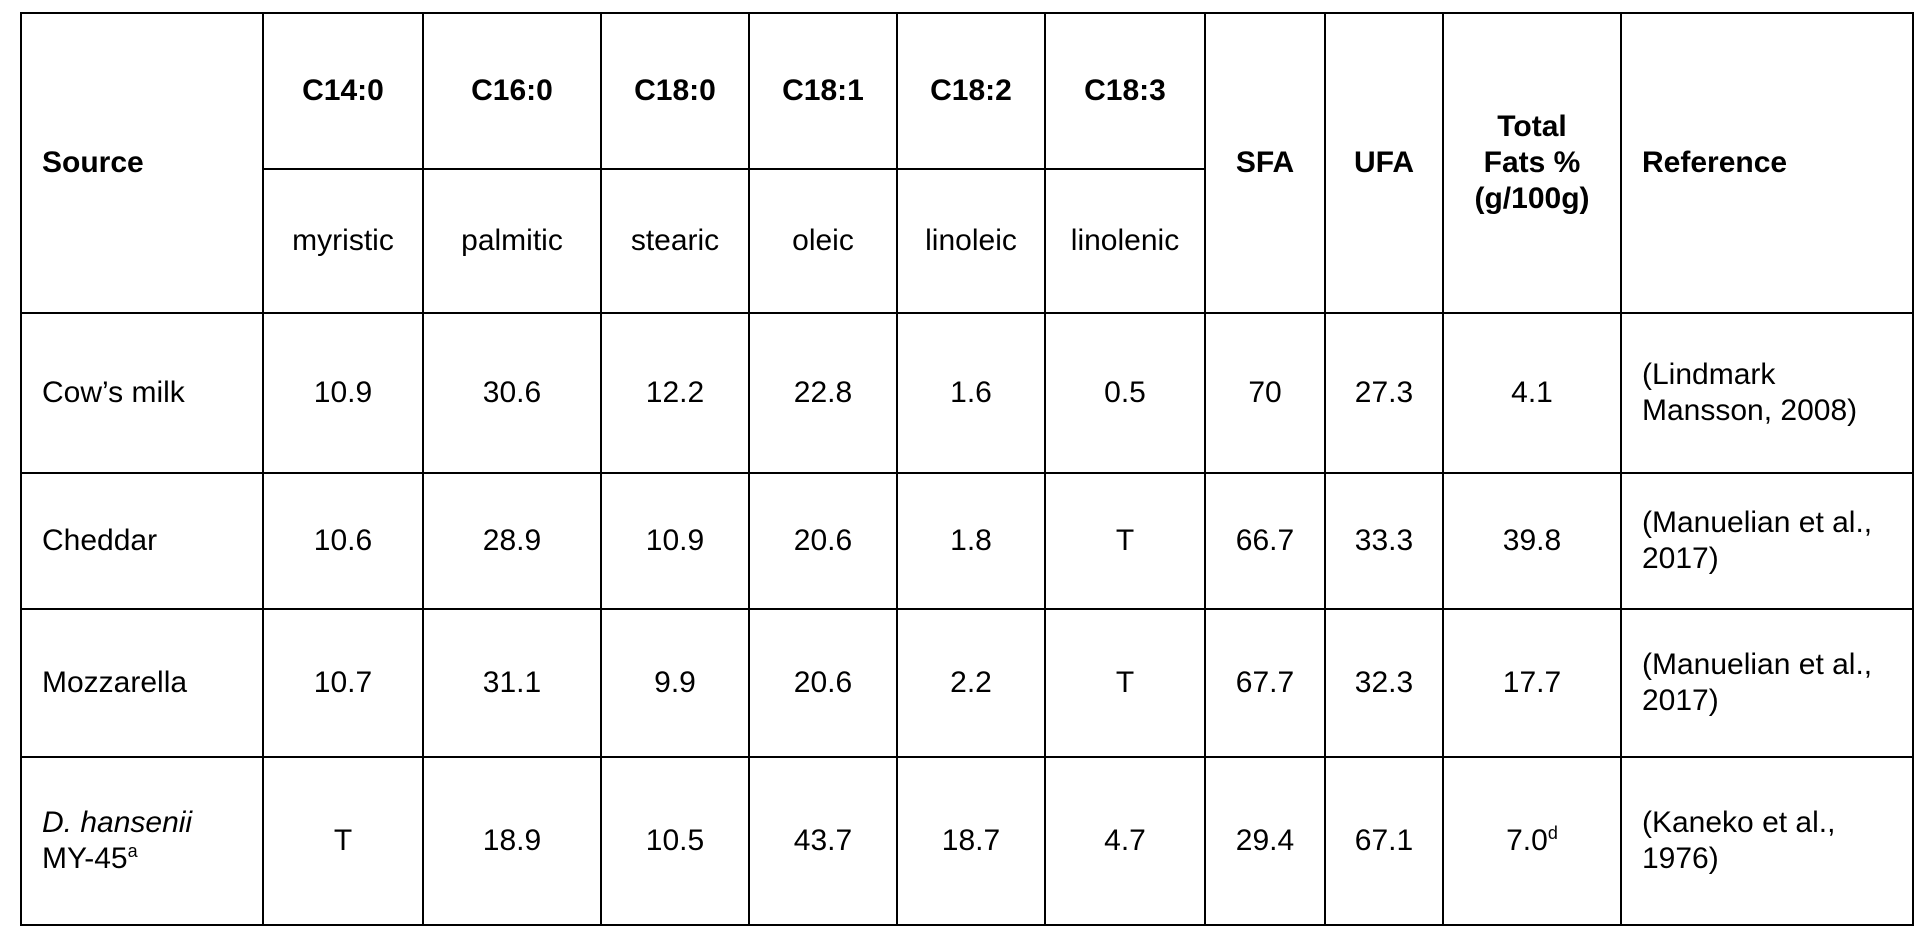  Describe the element at coordinates (971, 541) in the screenshot. I see `cell-value: 1.8` at that location.